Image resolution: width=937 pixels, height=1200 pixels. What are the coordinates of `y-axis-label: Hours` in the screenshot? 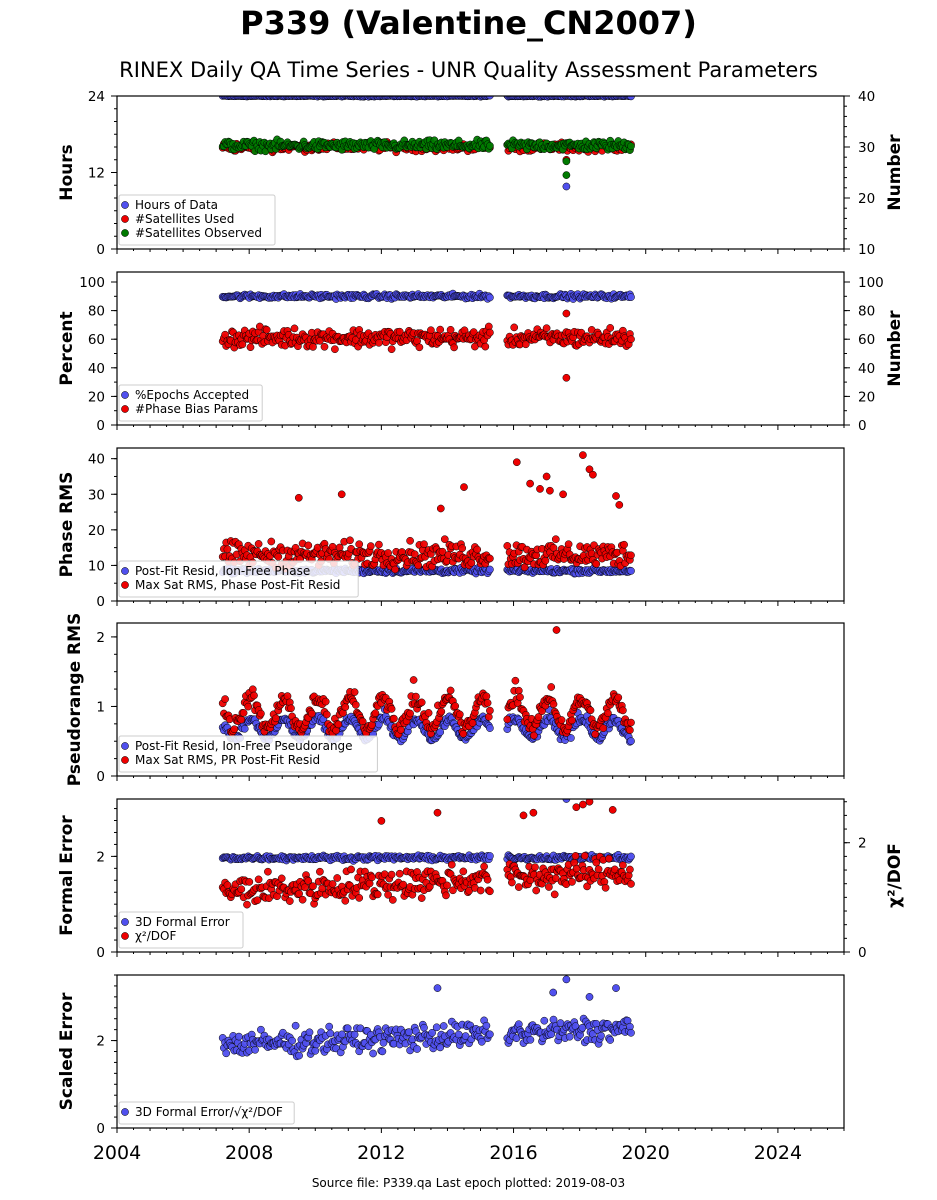 It's located at (67, 172).